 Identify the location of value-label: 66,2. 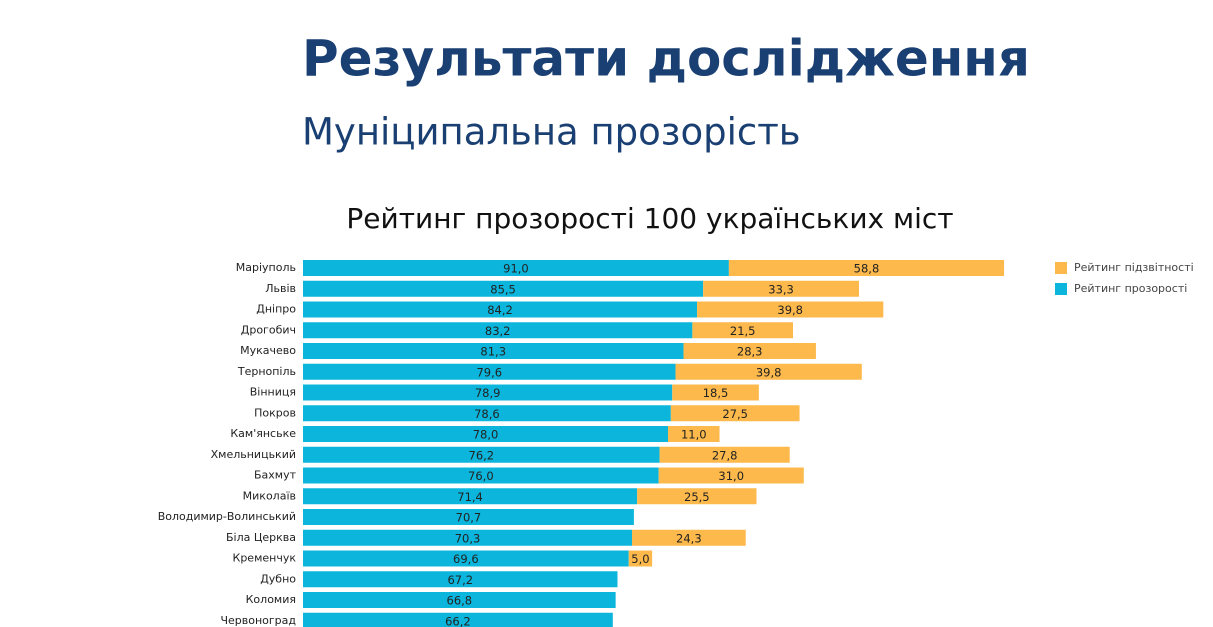
(458, 620).